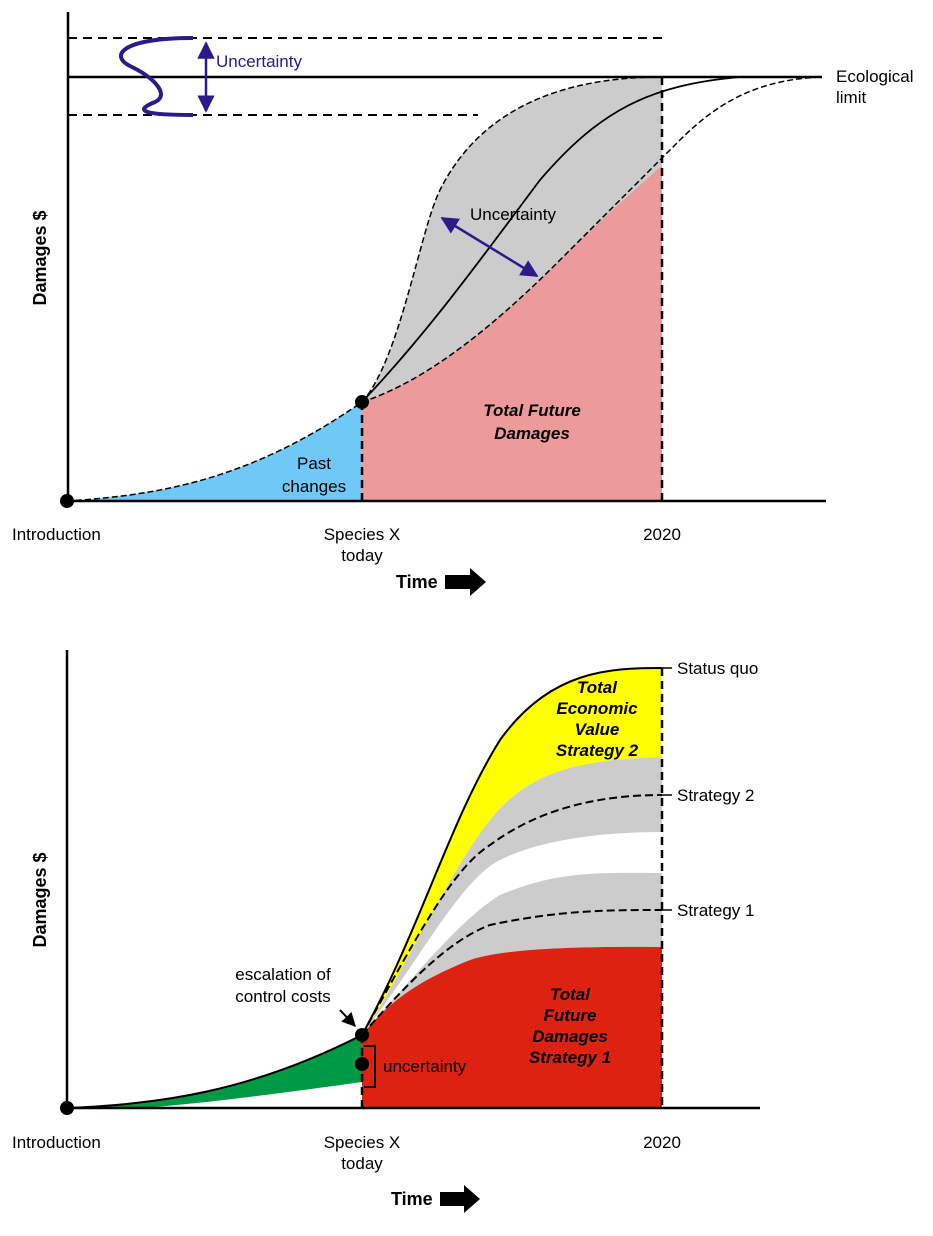 This screenshot has height=1236, width=933. I want to click on future-damages-label-4: Strategy 1, so click(570, 1057).